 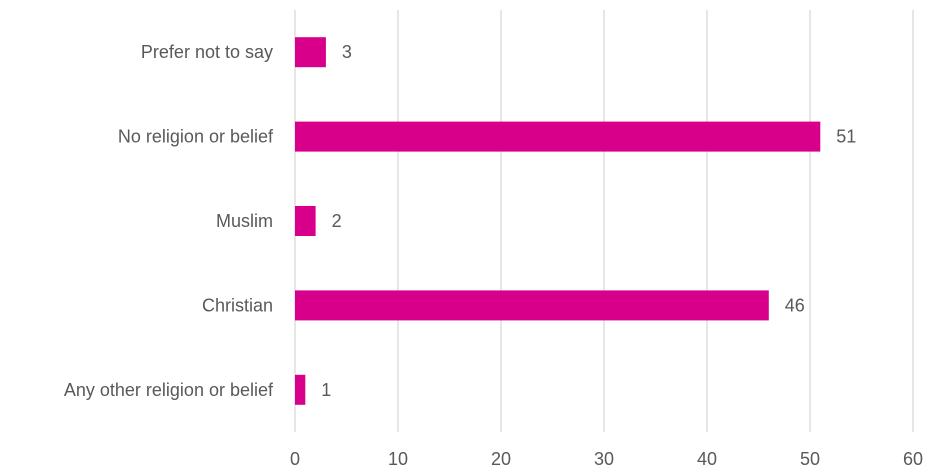 What do you see at coordinates (398, 459) in the screenshot?
I see `x-tick-label: 10` at bounding box center [398, 459].